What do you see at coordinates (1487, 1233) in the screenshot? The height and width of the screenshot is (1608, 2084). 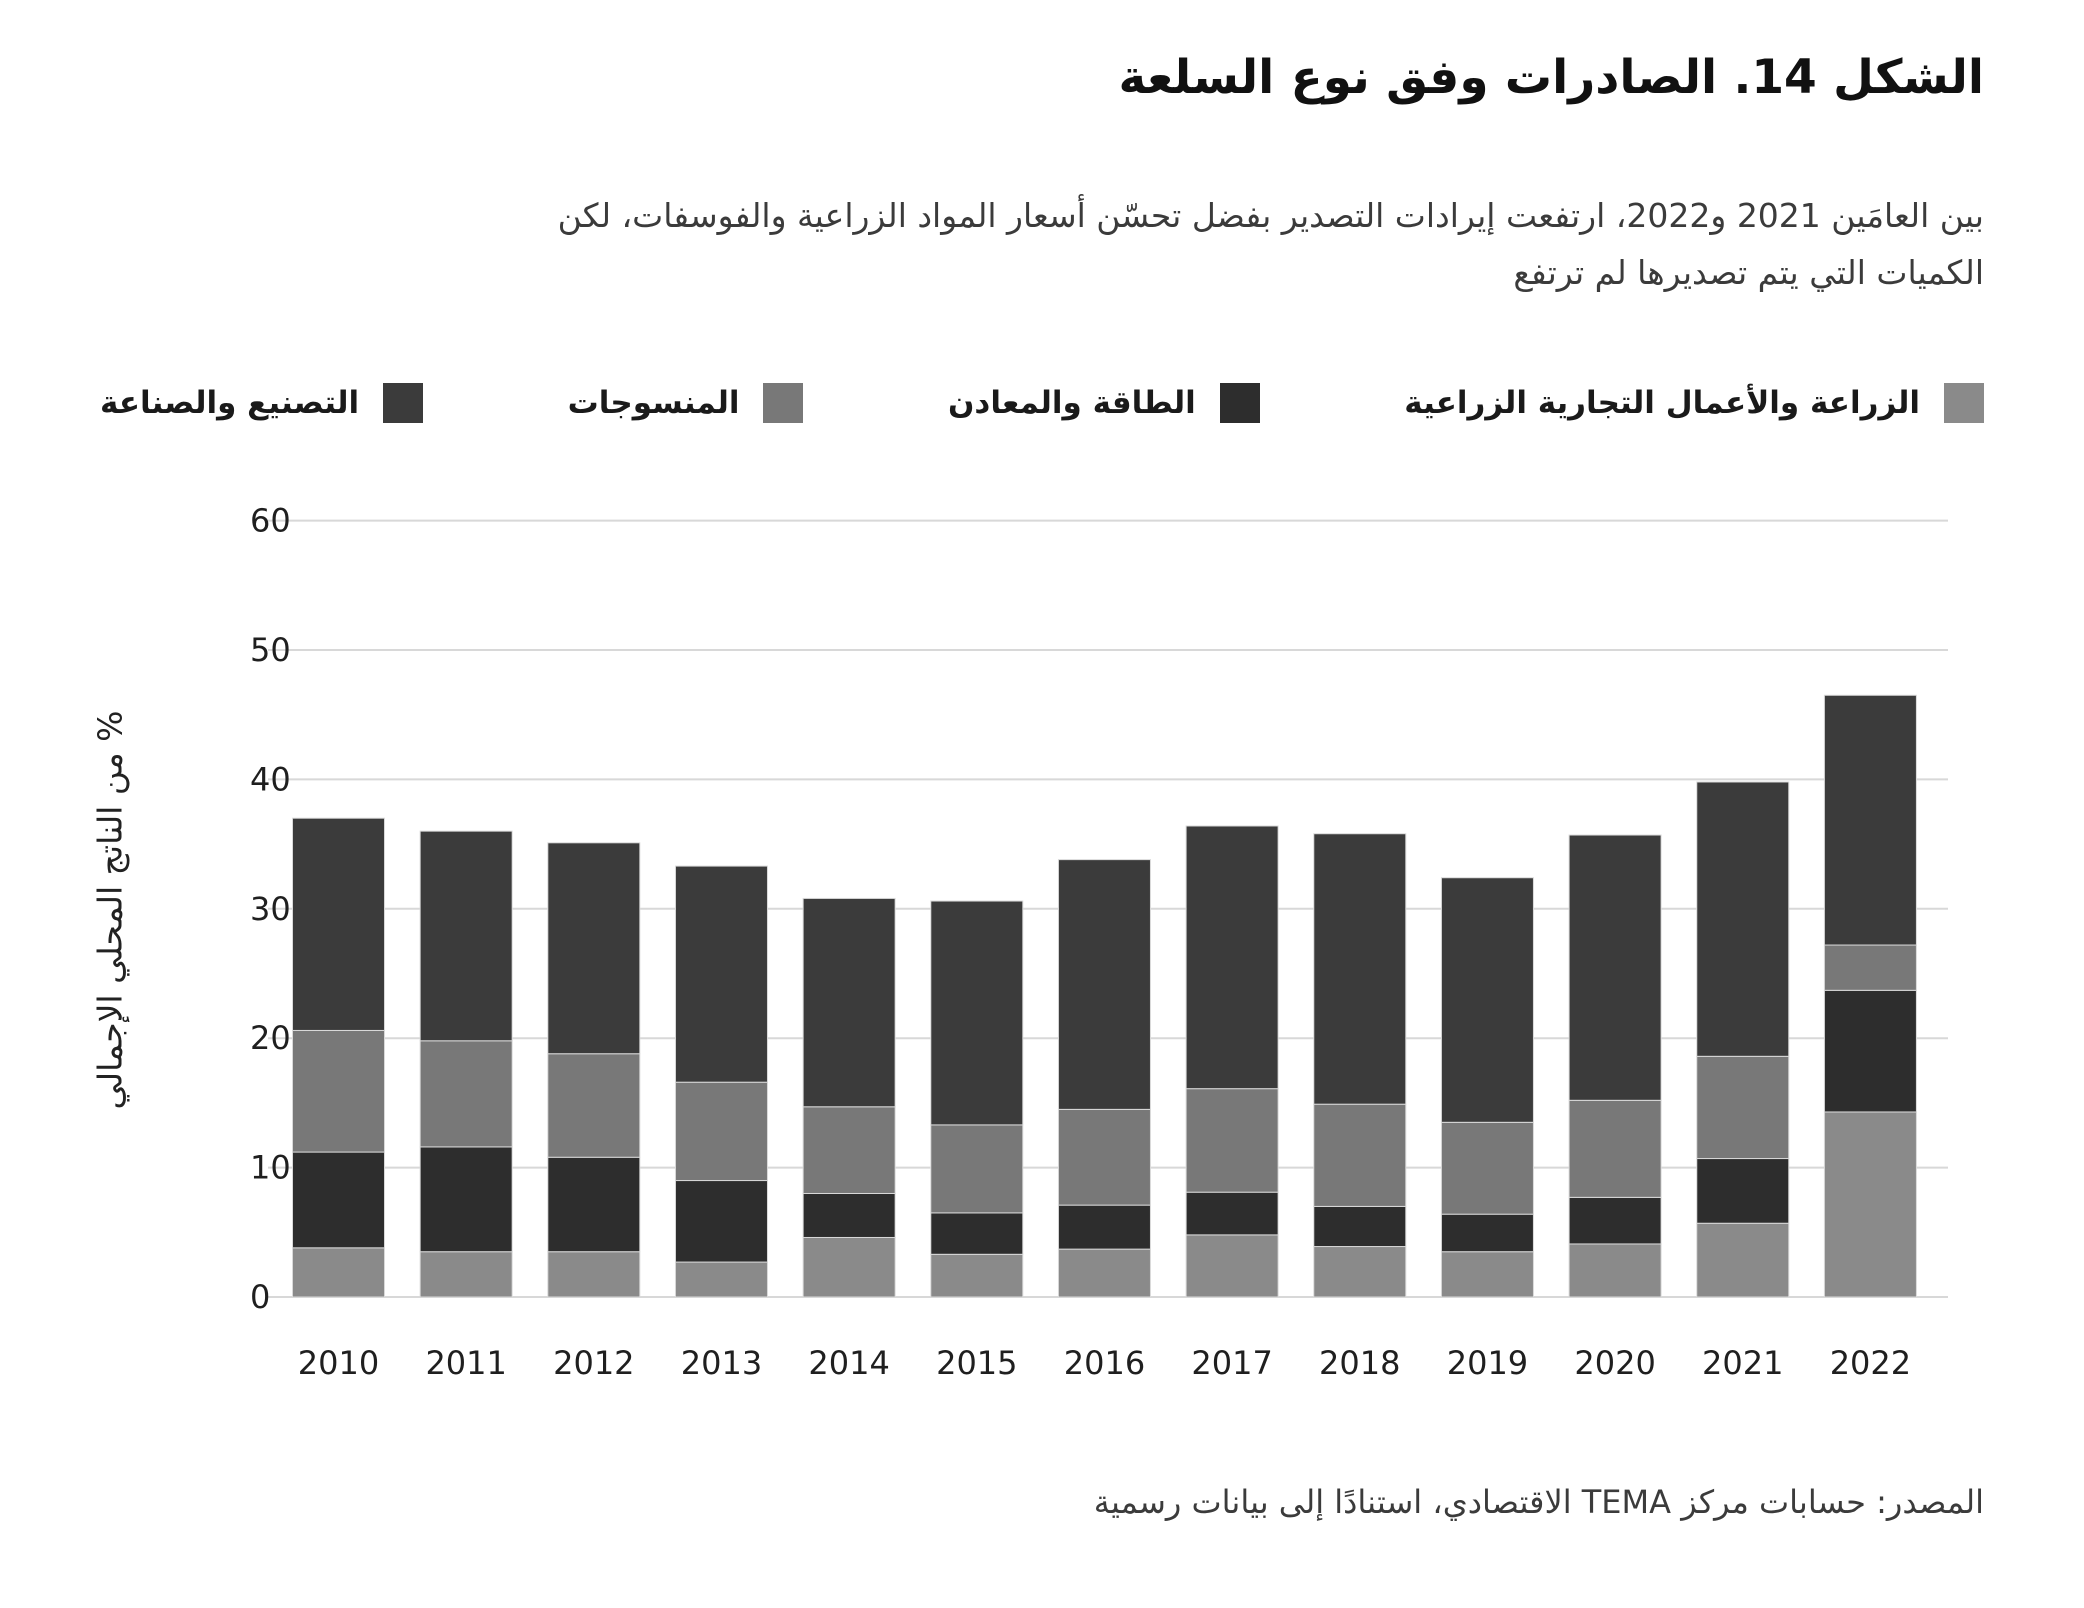 I see `bar-segment-2019-series1` at bounding box center [1487, 1233].